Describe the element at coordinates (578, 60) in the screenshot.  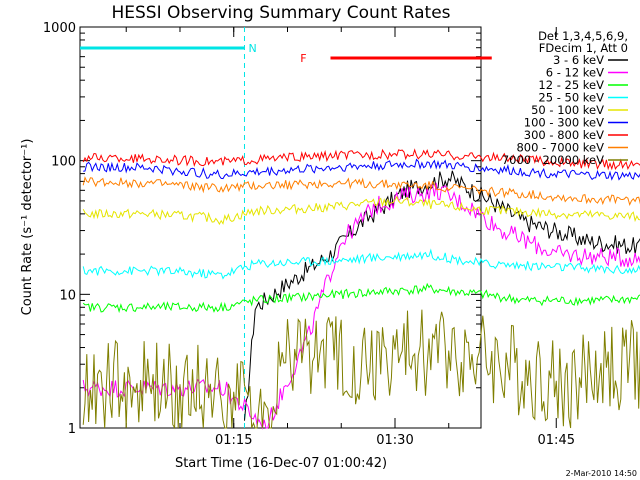
I see `legend-label: 3 - 6 keV` at that location.